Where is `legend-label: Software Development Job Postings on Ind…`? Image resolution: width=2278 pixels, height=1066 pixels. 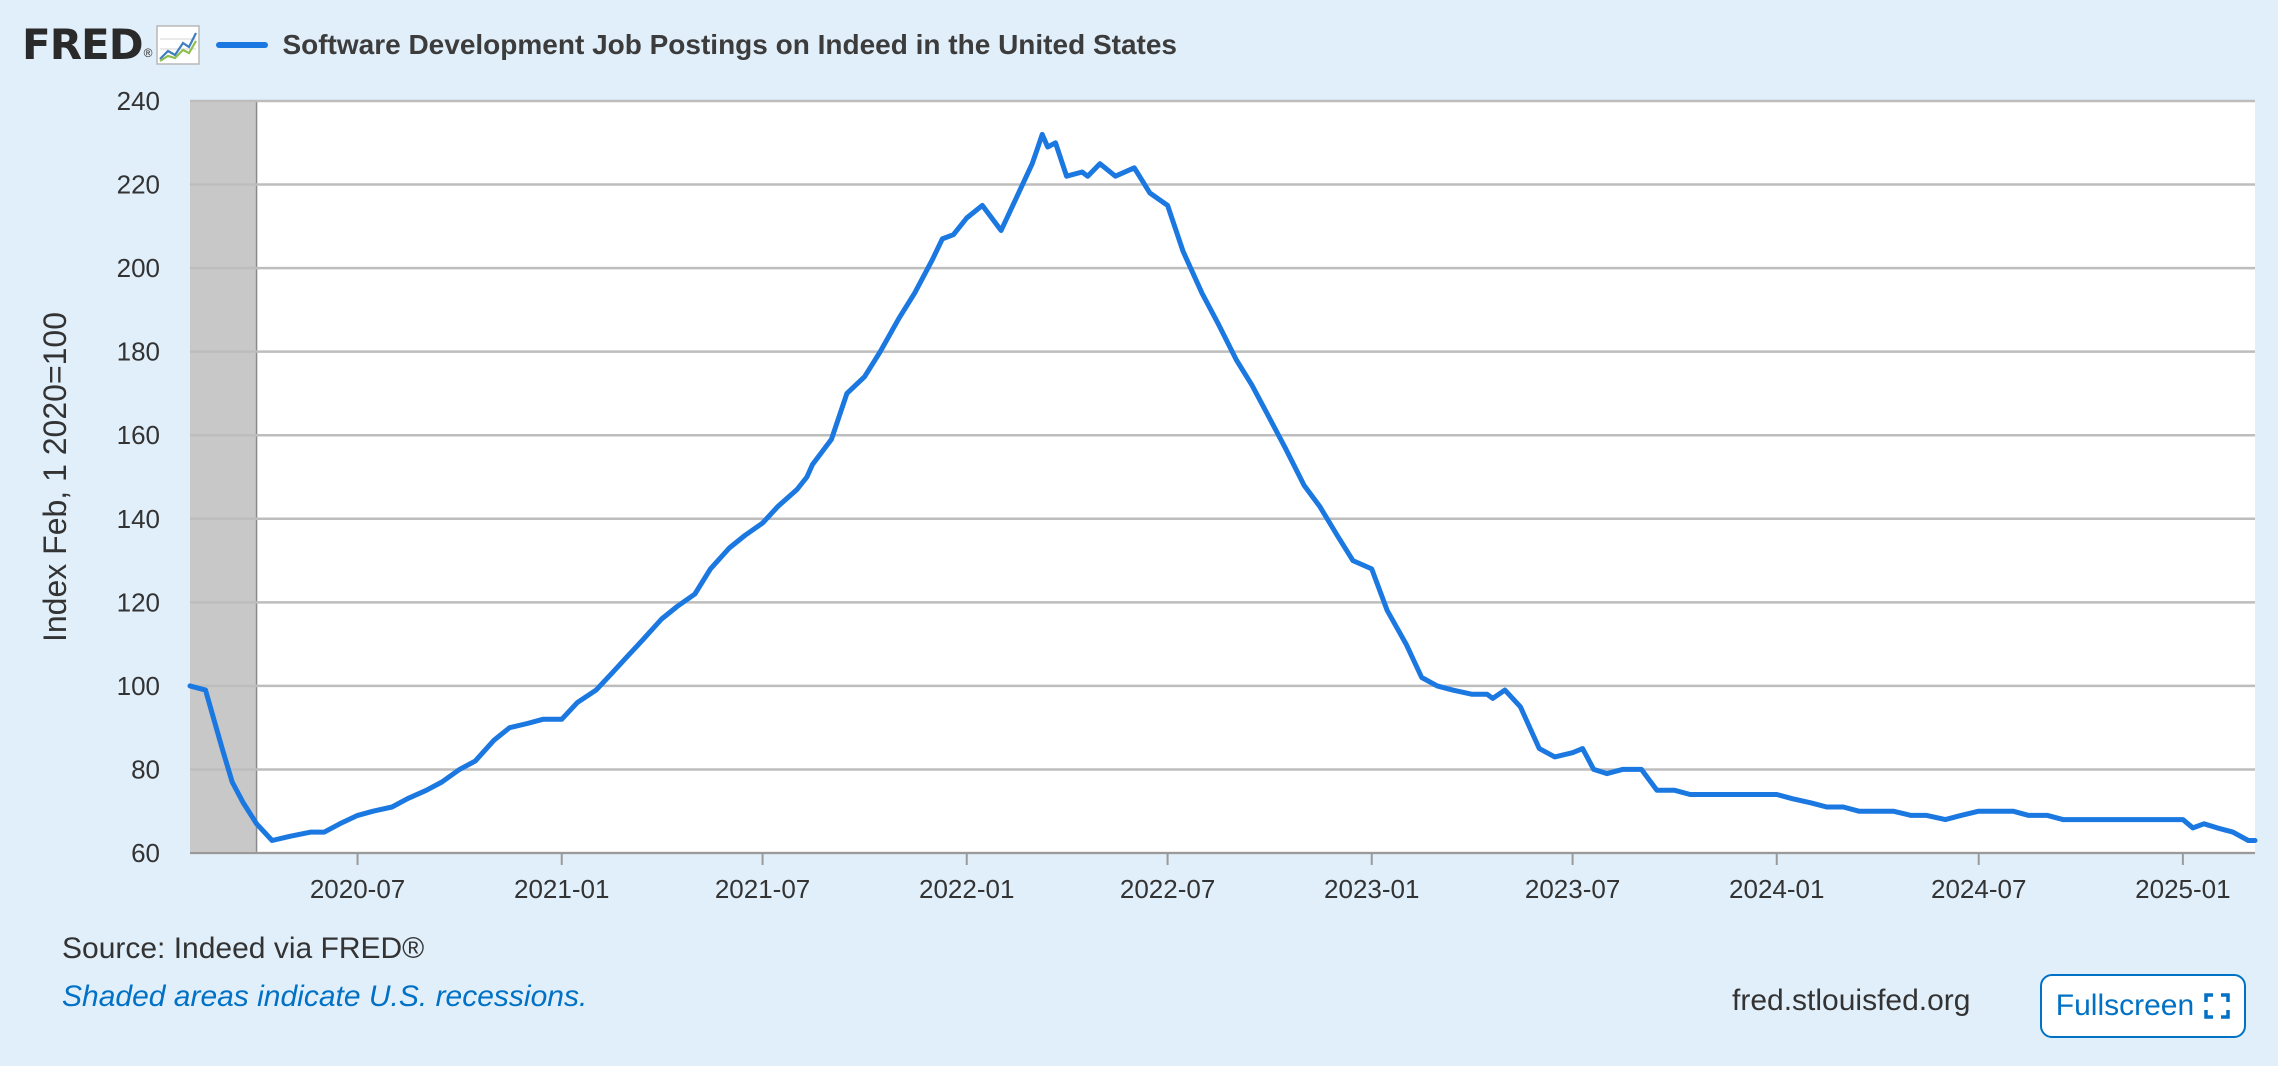
legend-label: Software Development Job Postings on Ind… is located at coordinates (730, 44).